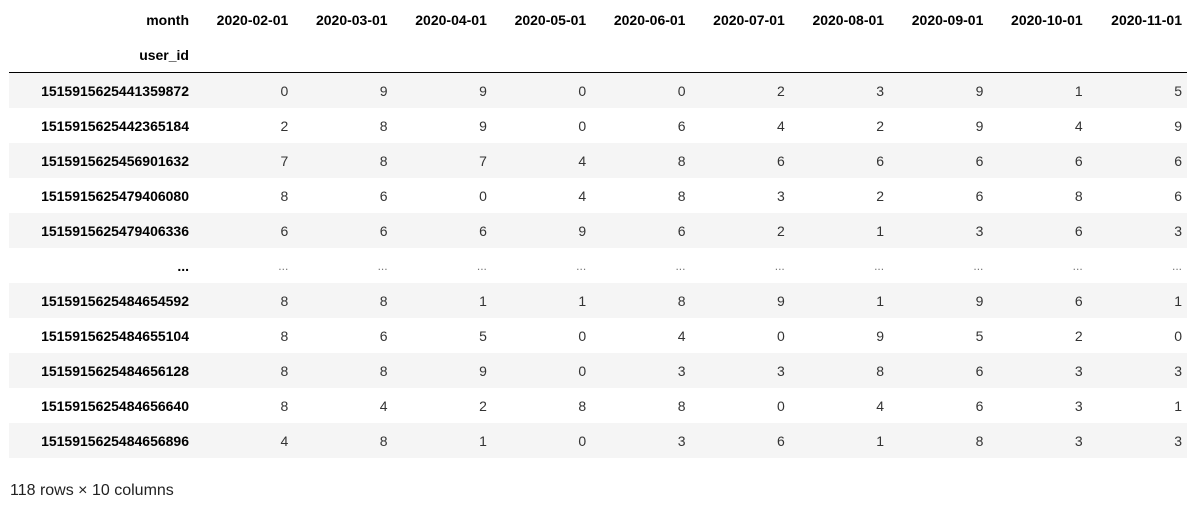  What do you see at coordinates (598, 195) in the screenshot?
I see `table-row: 1515915625479406080 8 6 0 4 8 3 2 6 8 6` at bounding box center [598, 195].